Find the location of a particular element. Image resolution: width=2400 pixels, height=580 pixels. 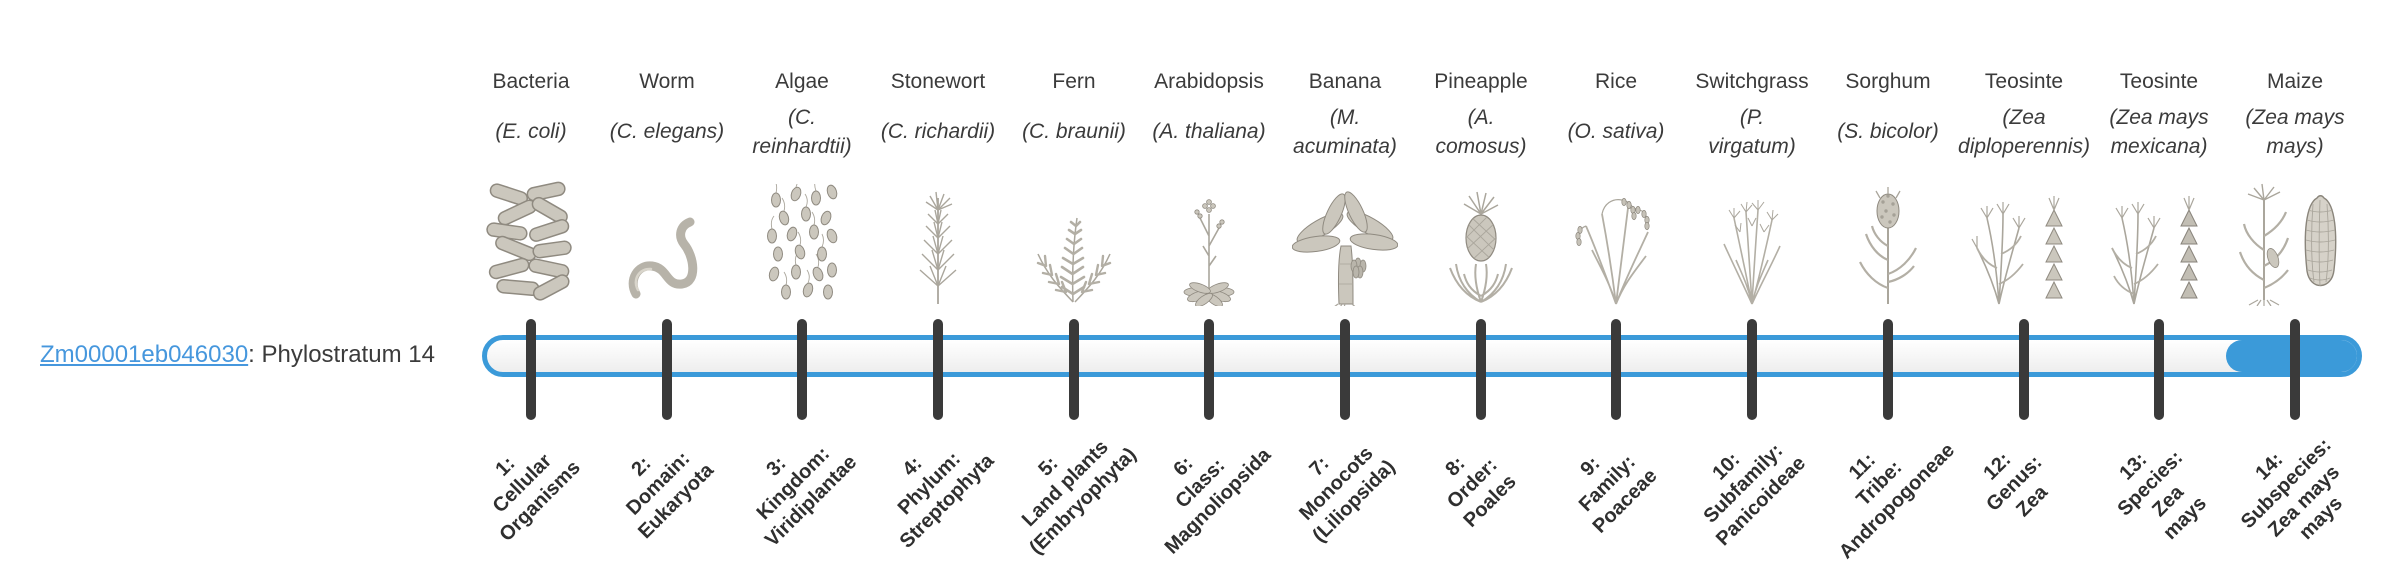

phylostratum-label: 1: Cellular Organisms is located at coordinates (536, 498).